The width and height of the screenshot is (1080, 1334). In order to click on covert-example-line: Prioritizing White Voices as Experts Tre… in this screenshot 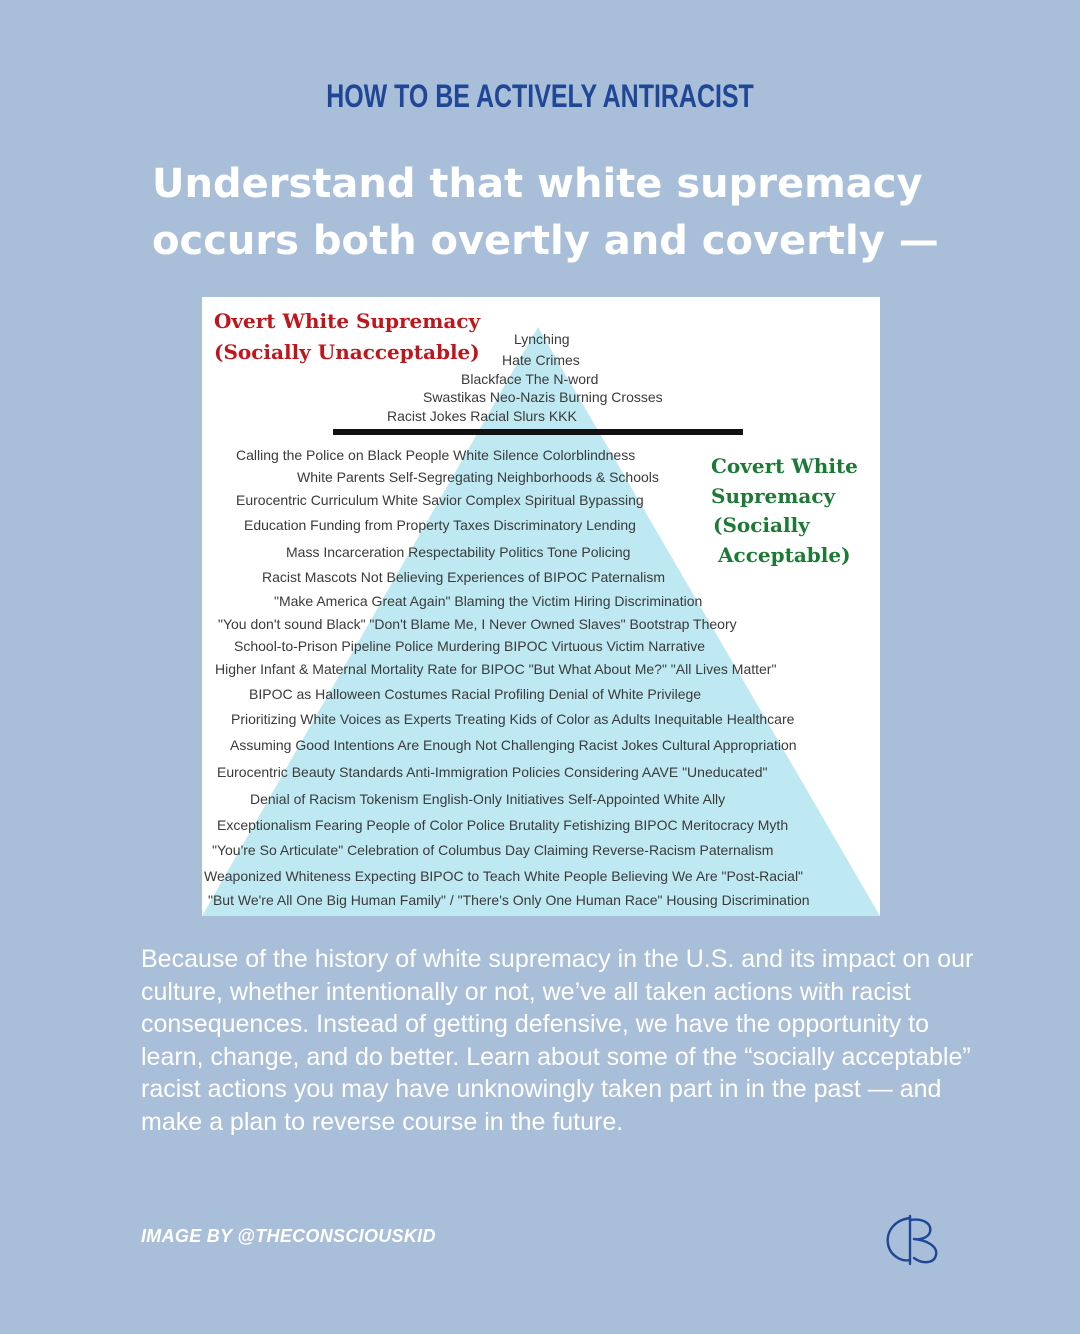, I will do `click(513, 719)`.